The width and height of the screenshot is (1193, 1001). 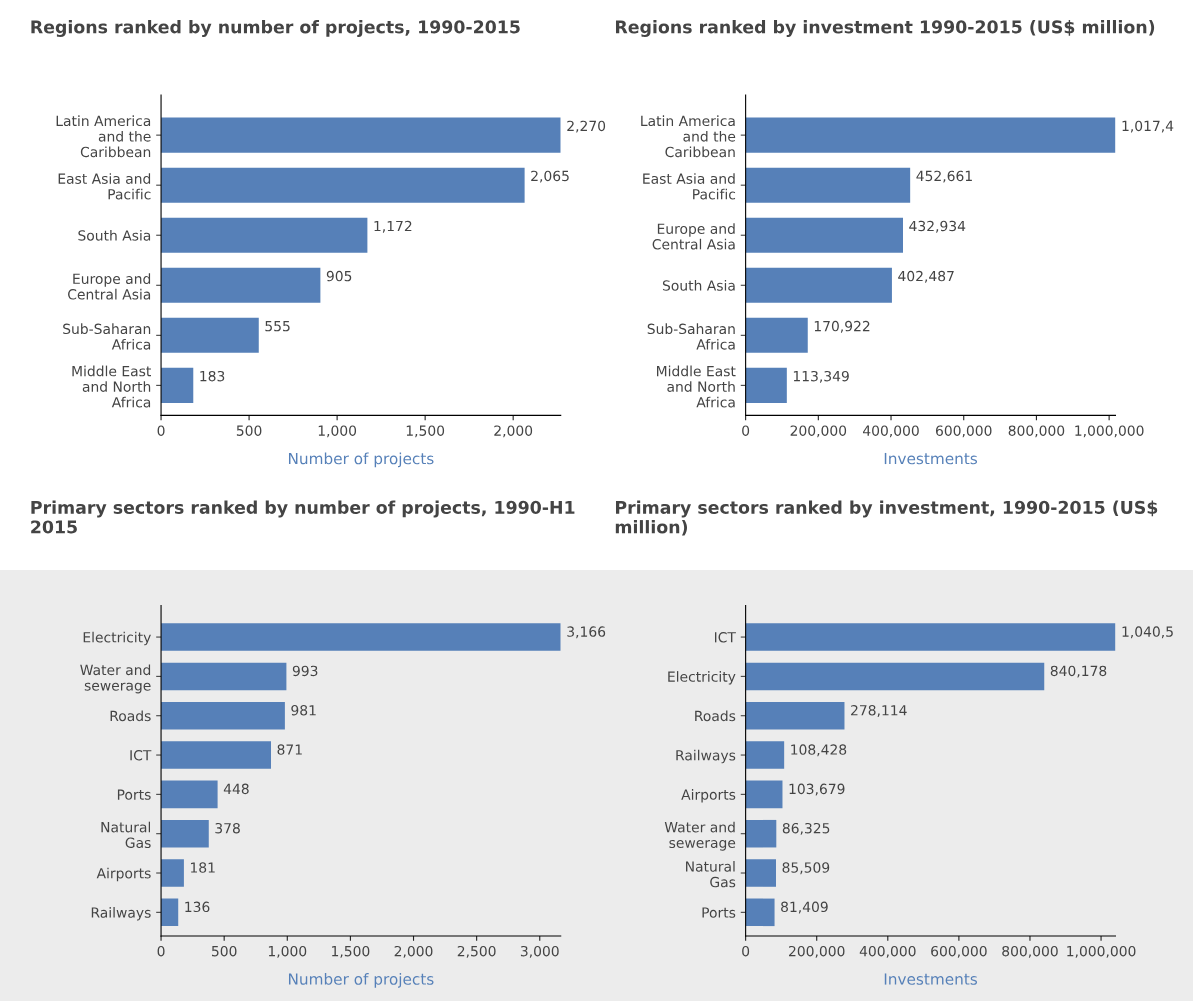 I want to click on data-label: 136, so click(x=197, y=907).